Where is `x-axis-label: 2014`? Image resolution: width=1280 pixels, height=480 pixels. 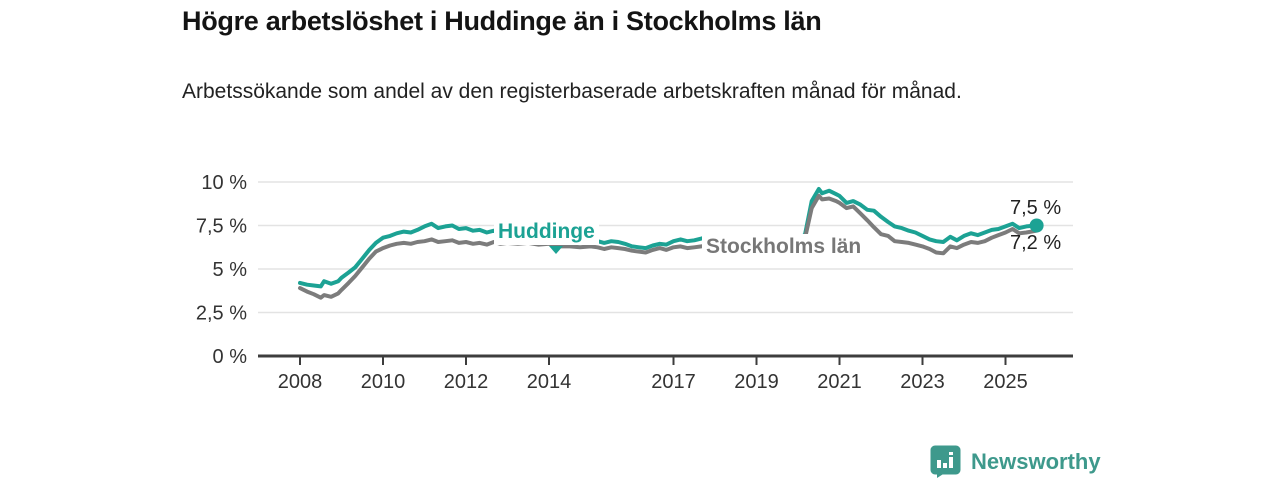 x-axis-label: 2014 is located at coordinates (549, 382).